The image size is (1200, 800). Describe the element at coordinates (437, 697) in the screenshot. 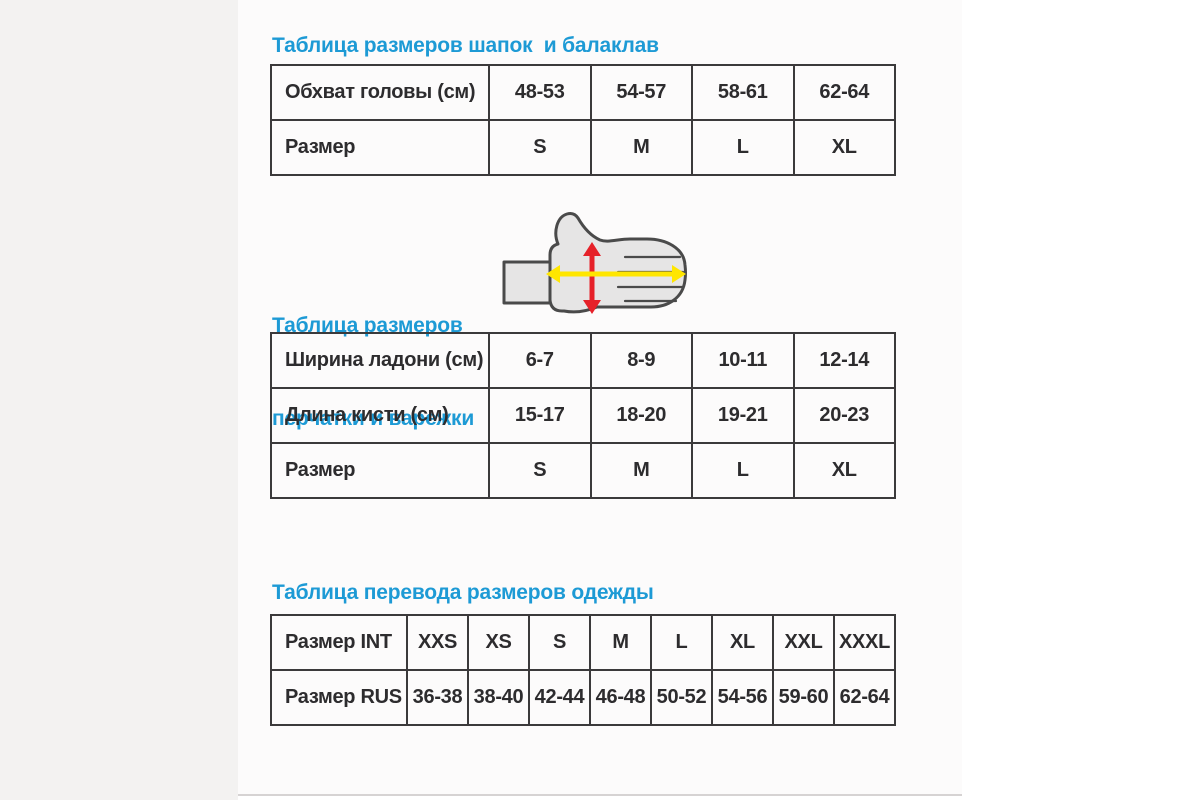

I see `table-cell: 36-38` at that location.